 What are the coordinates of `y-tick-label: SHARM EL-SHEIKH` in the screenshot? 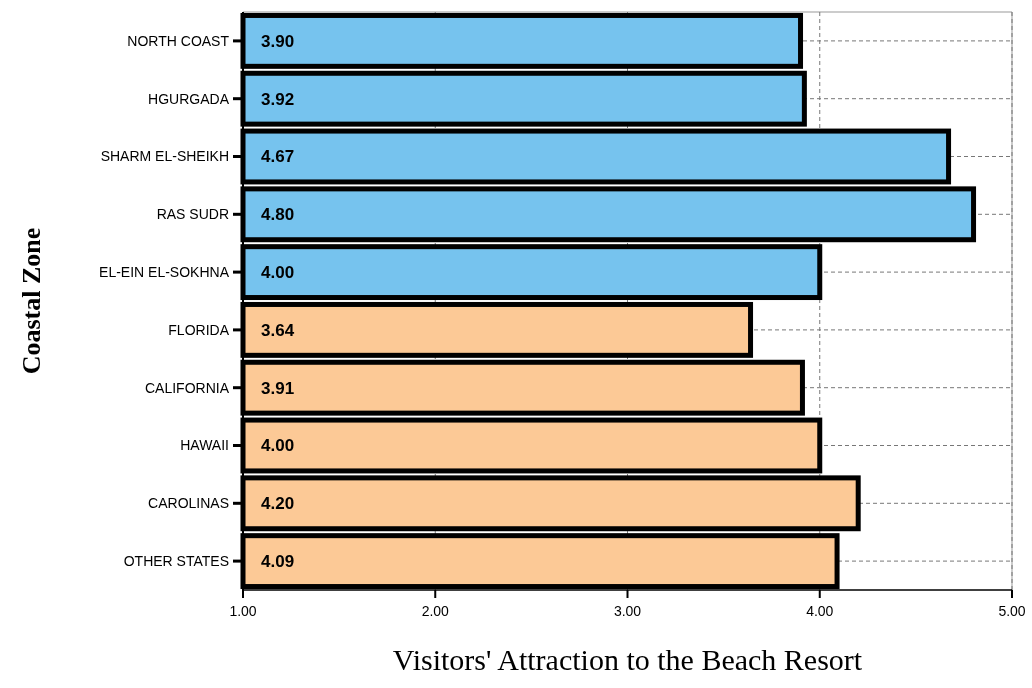 It's located at (164, 156).